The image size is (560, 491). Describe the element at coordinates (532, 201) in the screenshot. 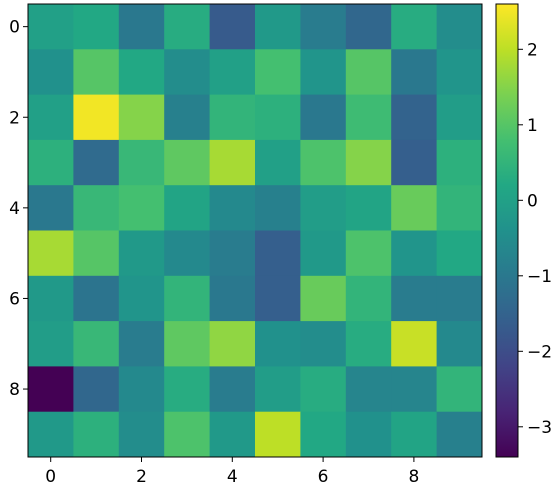

I see `colorbar-tick-label: 0` at that location.